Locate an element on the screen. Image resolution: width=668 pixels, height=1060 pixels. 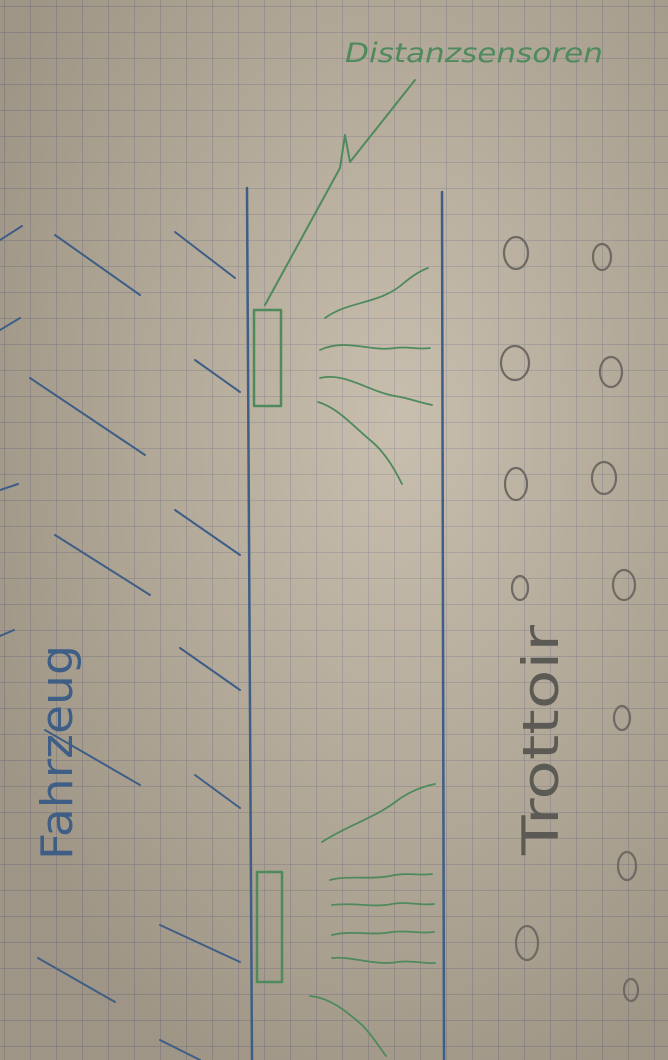
sensor-leader-line is located at coordinates (340, 192).